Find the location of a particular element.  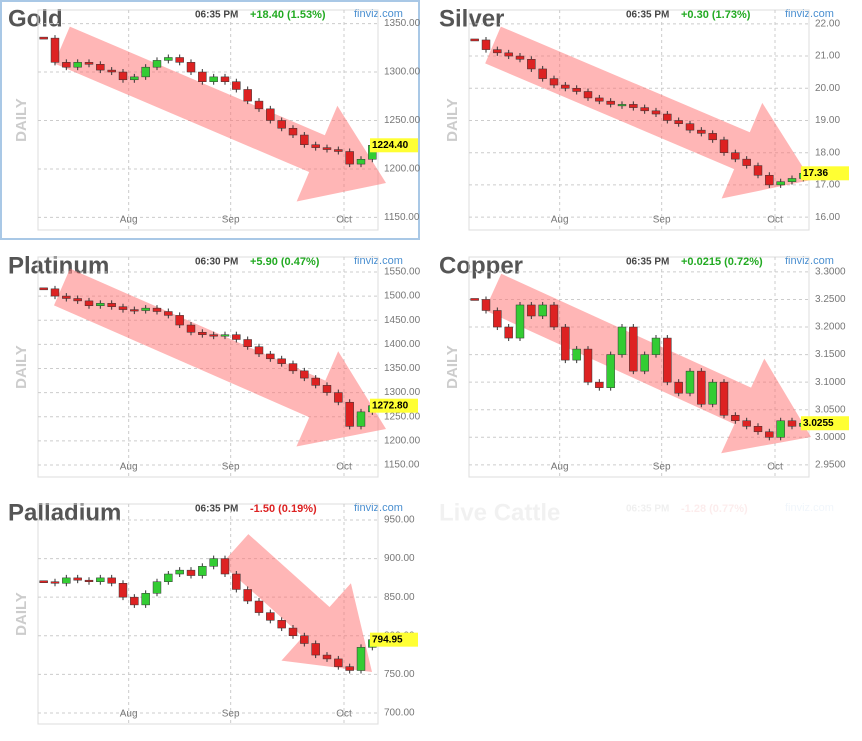

last-price-label: 3.0255 is located at coordinates (818, 423).